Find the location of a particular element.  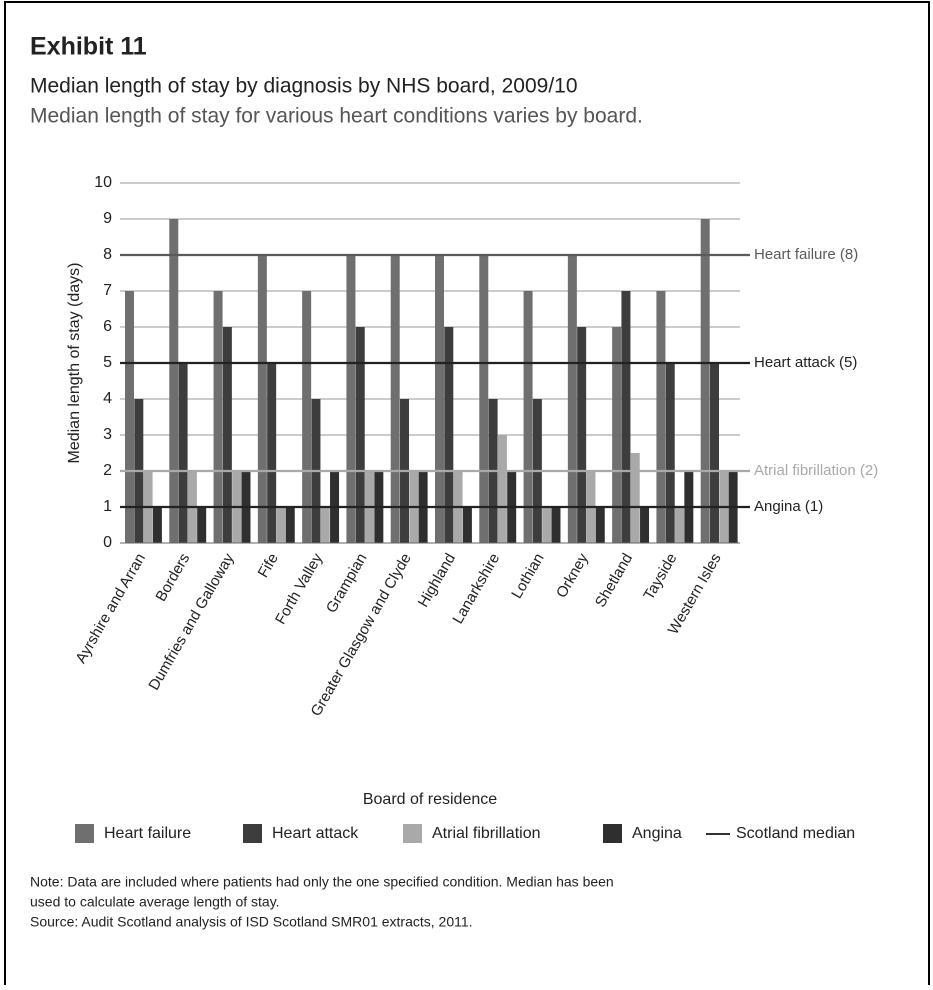

legend-label: Angina is located at coordinates (657, 833).